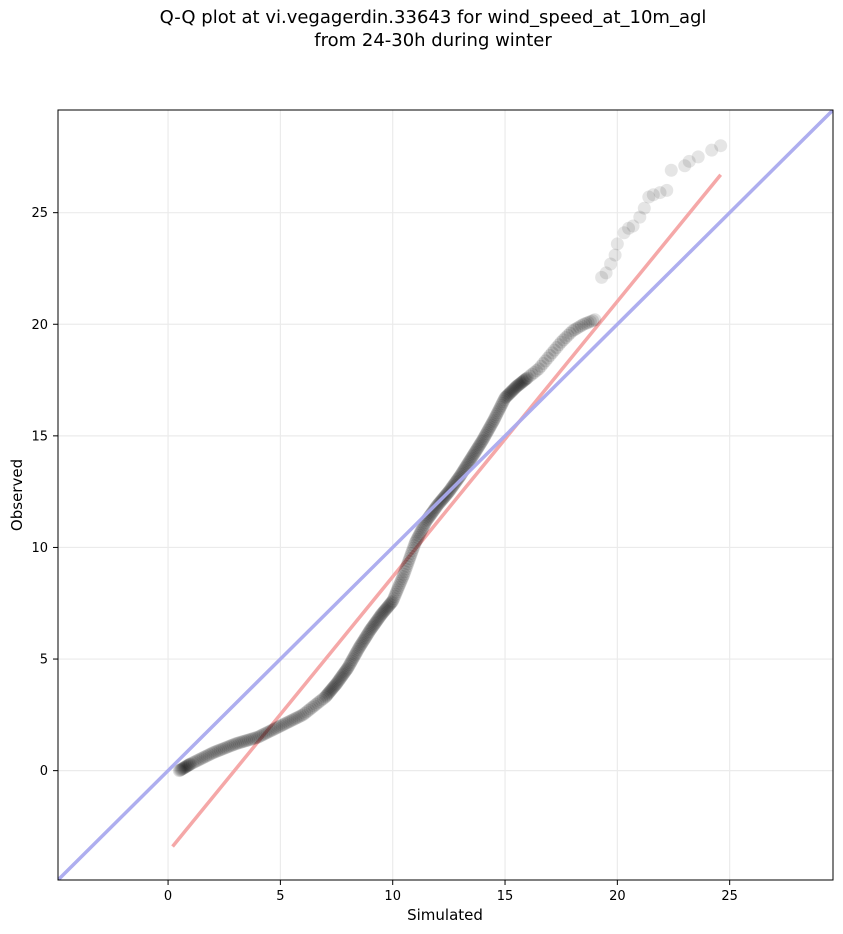 Image resolution: width=843 pixels, height=934 pixels. What do you see at coordinates (39, 325) in the screenshot?
I see `y-tick-label: 20` at bounding box center [39, 325].